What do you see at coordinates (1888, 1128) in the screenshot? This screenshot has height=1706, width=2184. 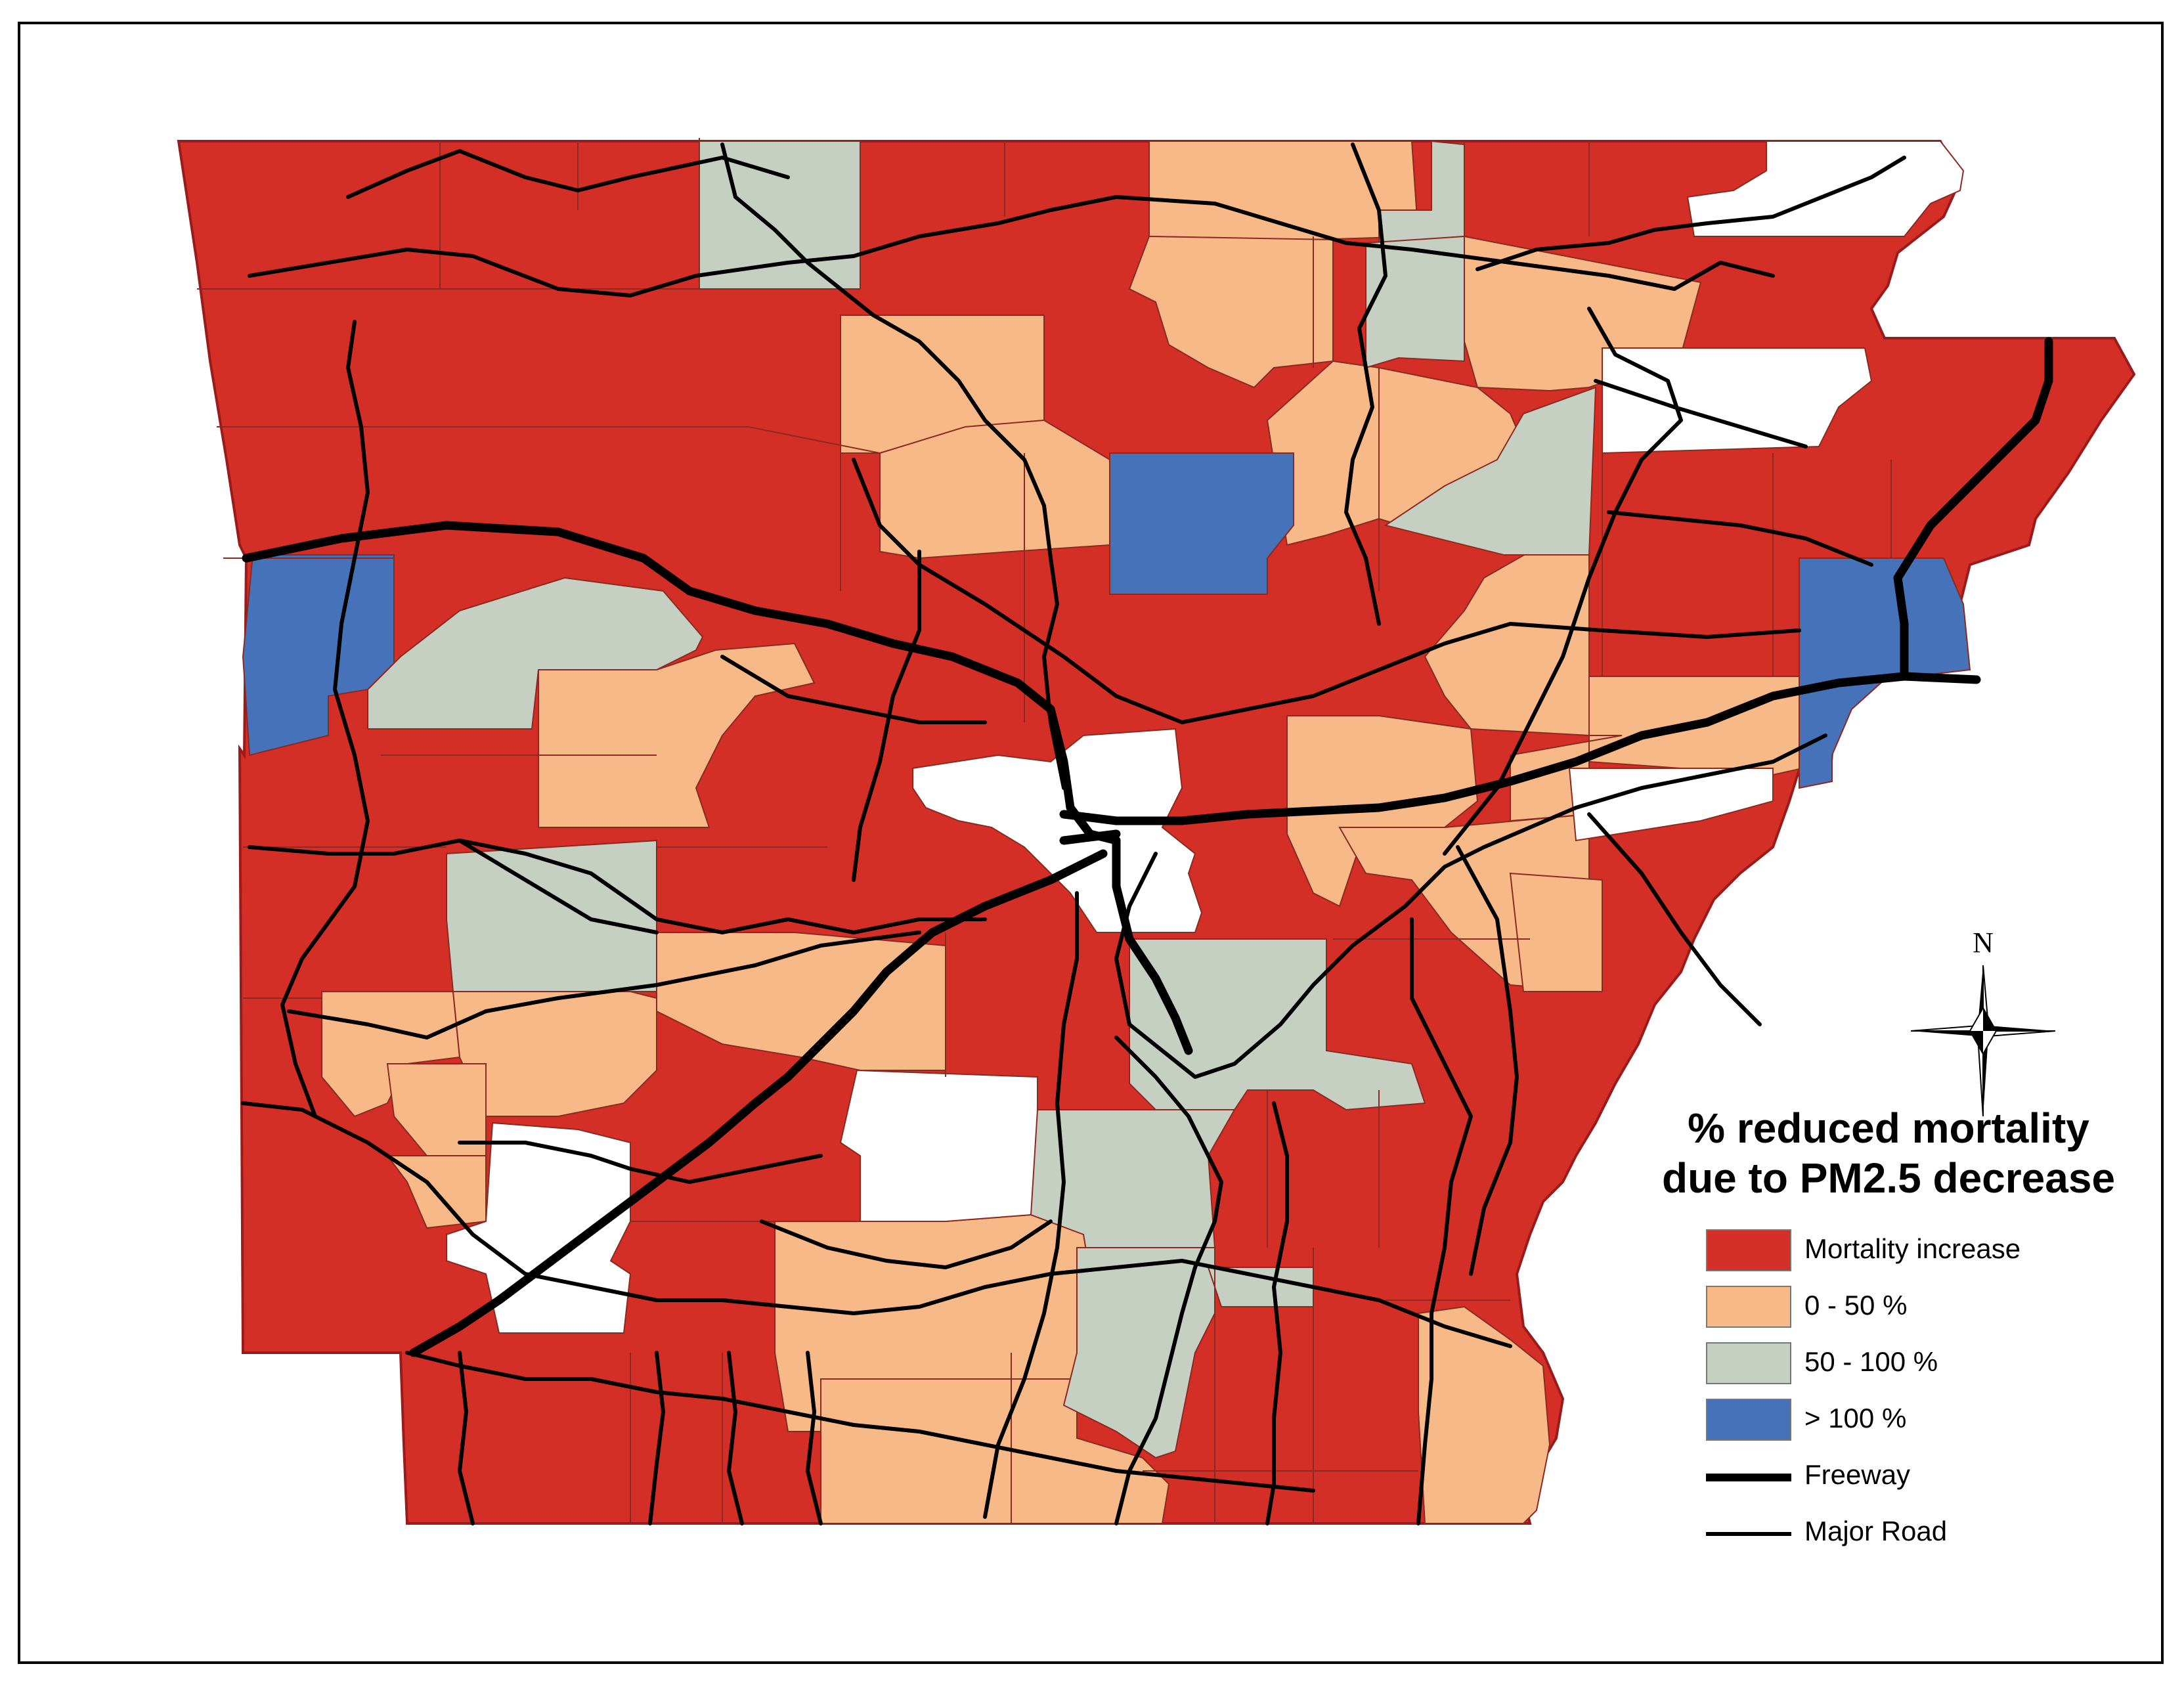 I see `legend-title-line1: % reduced mortality` at bounding box center [1888, 1128].